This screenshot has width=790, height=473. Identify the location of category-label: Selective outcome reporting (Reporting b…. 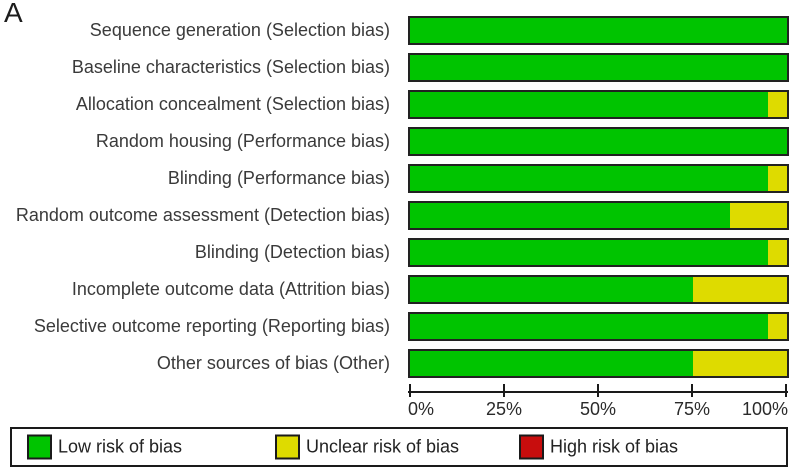
(211, 326).